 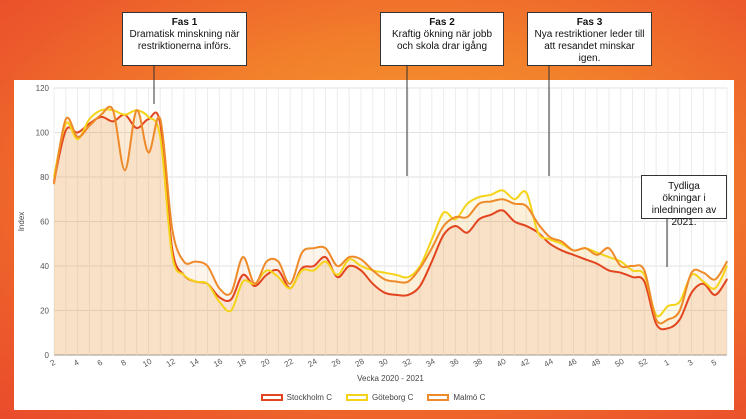 I want to click on legend-label-malmo: Malmö C, so click(x=469, y=397).